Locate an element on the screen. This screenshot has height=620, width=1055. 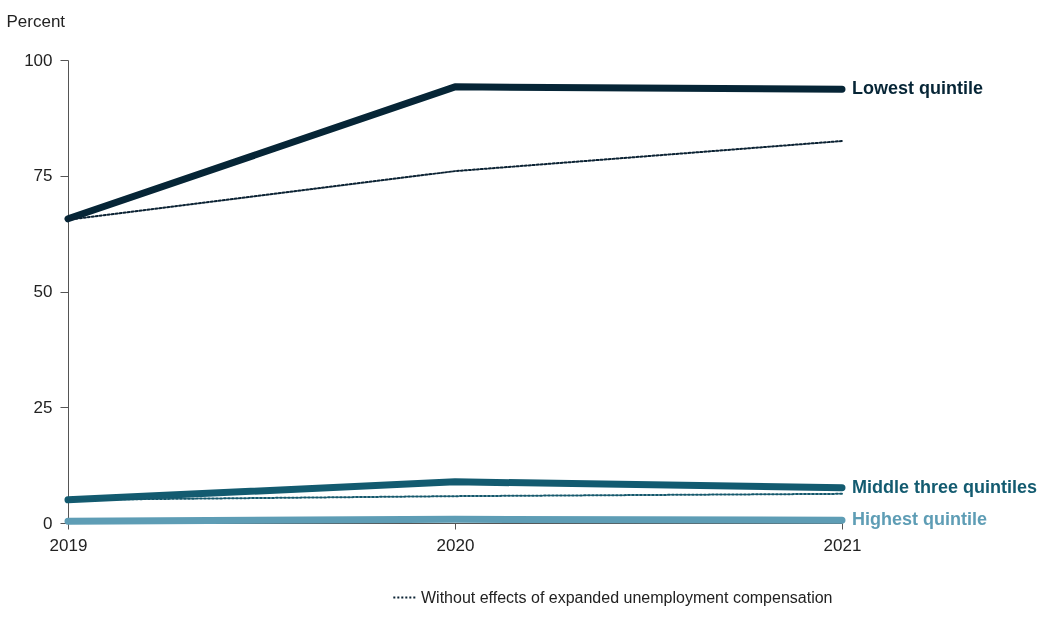
legend-label: Without effects of expanded unemployment compensation is located at coordinates (627, 597).